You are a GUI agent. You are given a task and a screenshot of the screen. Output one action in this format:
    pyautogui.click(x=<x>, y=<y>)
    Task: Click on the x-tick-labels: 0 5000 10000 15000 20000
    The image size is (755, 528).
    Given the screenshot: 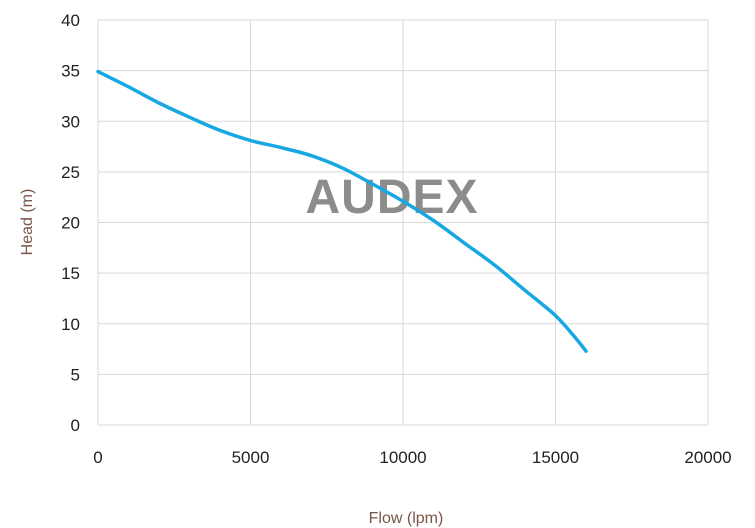 What is the action you would take?
    pyautogui.click(x=412, y=457)
    